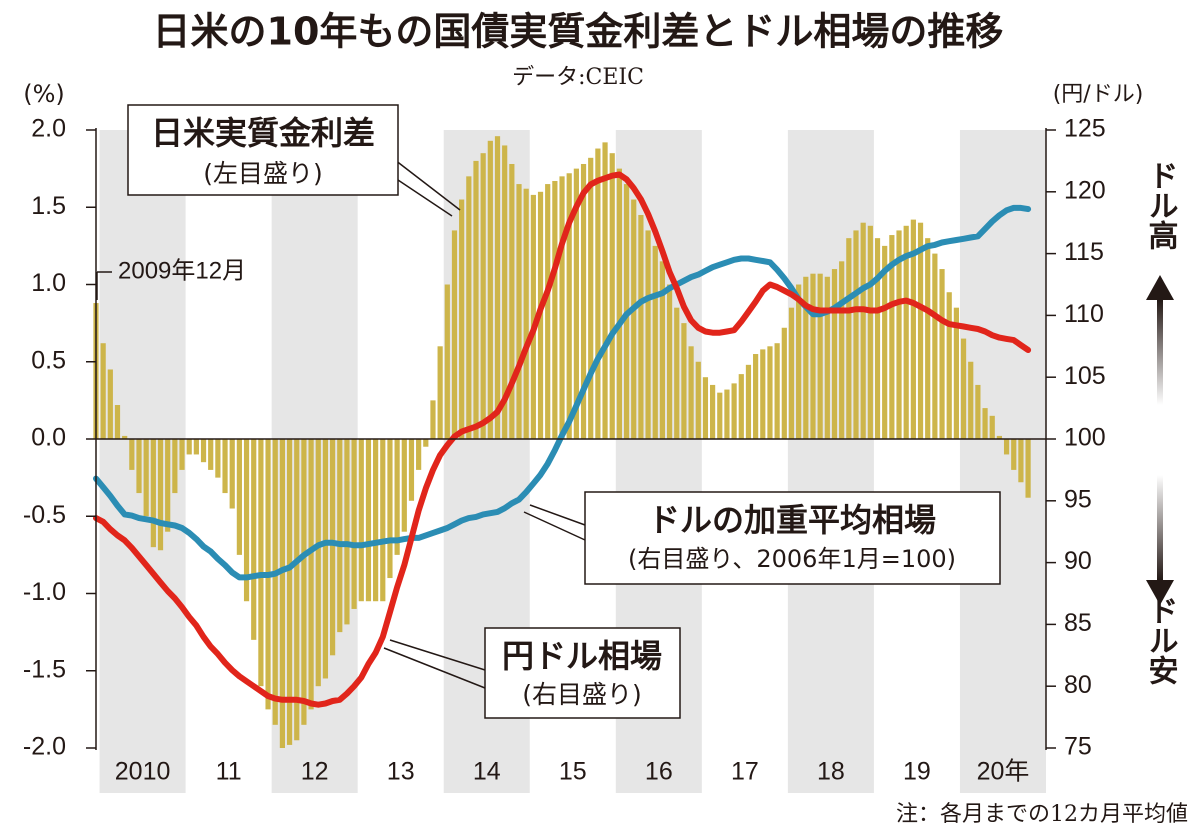 The width and height of the screenshot is (1200, 837). I want to click on y-tick-label: 0.0, so click(48, 438).